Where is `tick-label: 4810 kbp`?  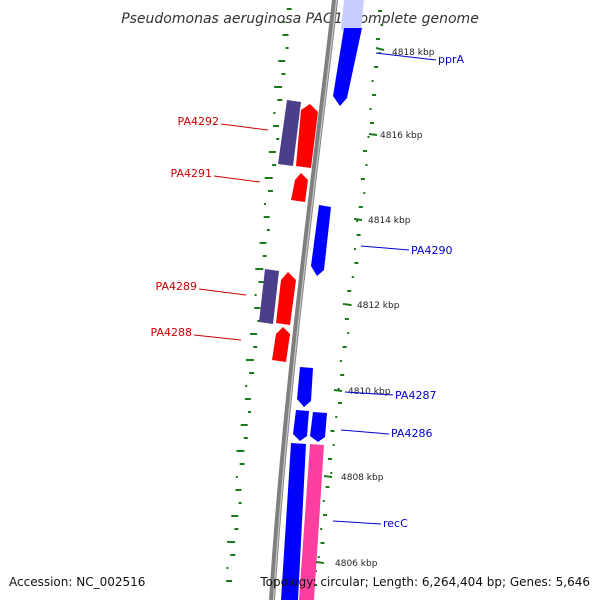
tick-label: 4810 kbp is located at coordinates (369, 392).